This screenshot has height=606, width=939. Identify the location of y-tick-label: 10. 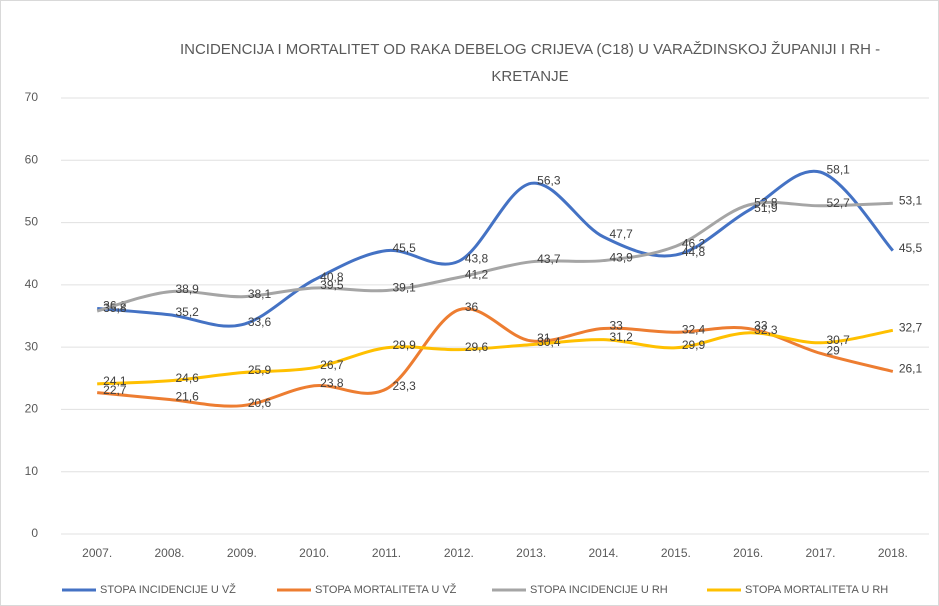
(32, 471).